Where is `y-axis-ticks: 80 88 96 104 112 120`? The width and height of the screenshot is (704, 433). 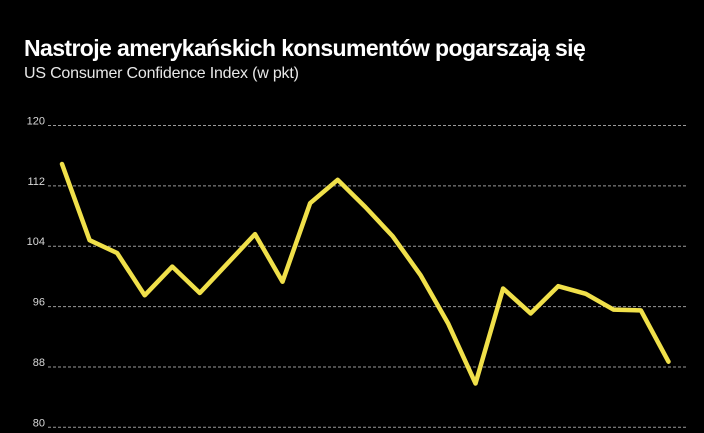 y-axis-ticks: 80 88 96 104 112 120 is located at coordinates (36, 273).